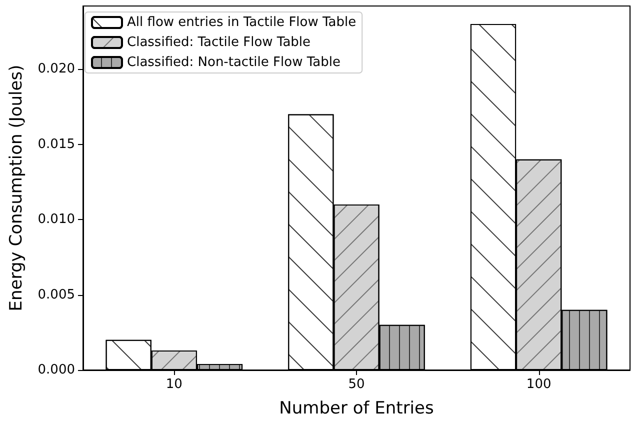 Image resolution: width=631 pixels, height=422 pixels. Describe the element at coordinates (16, 188) in the screenshot. I see `y-axis-title: Energy Consumption (Joules)` at that location.